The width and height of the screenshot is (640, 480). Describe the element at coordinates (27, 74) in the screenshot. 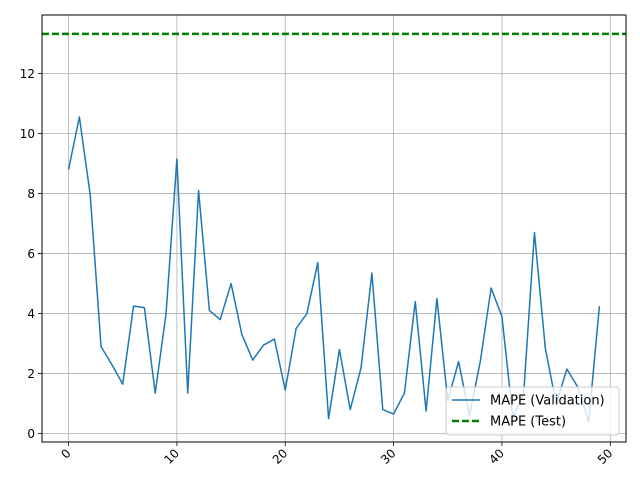

I see `y-tick-label: 12` at that location.